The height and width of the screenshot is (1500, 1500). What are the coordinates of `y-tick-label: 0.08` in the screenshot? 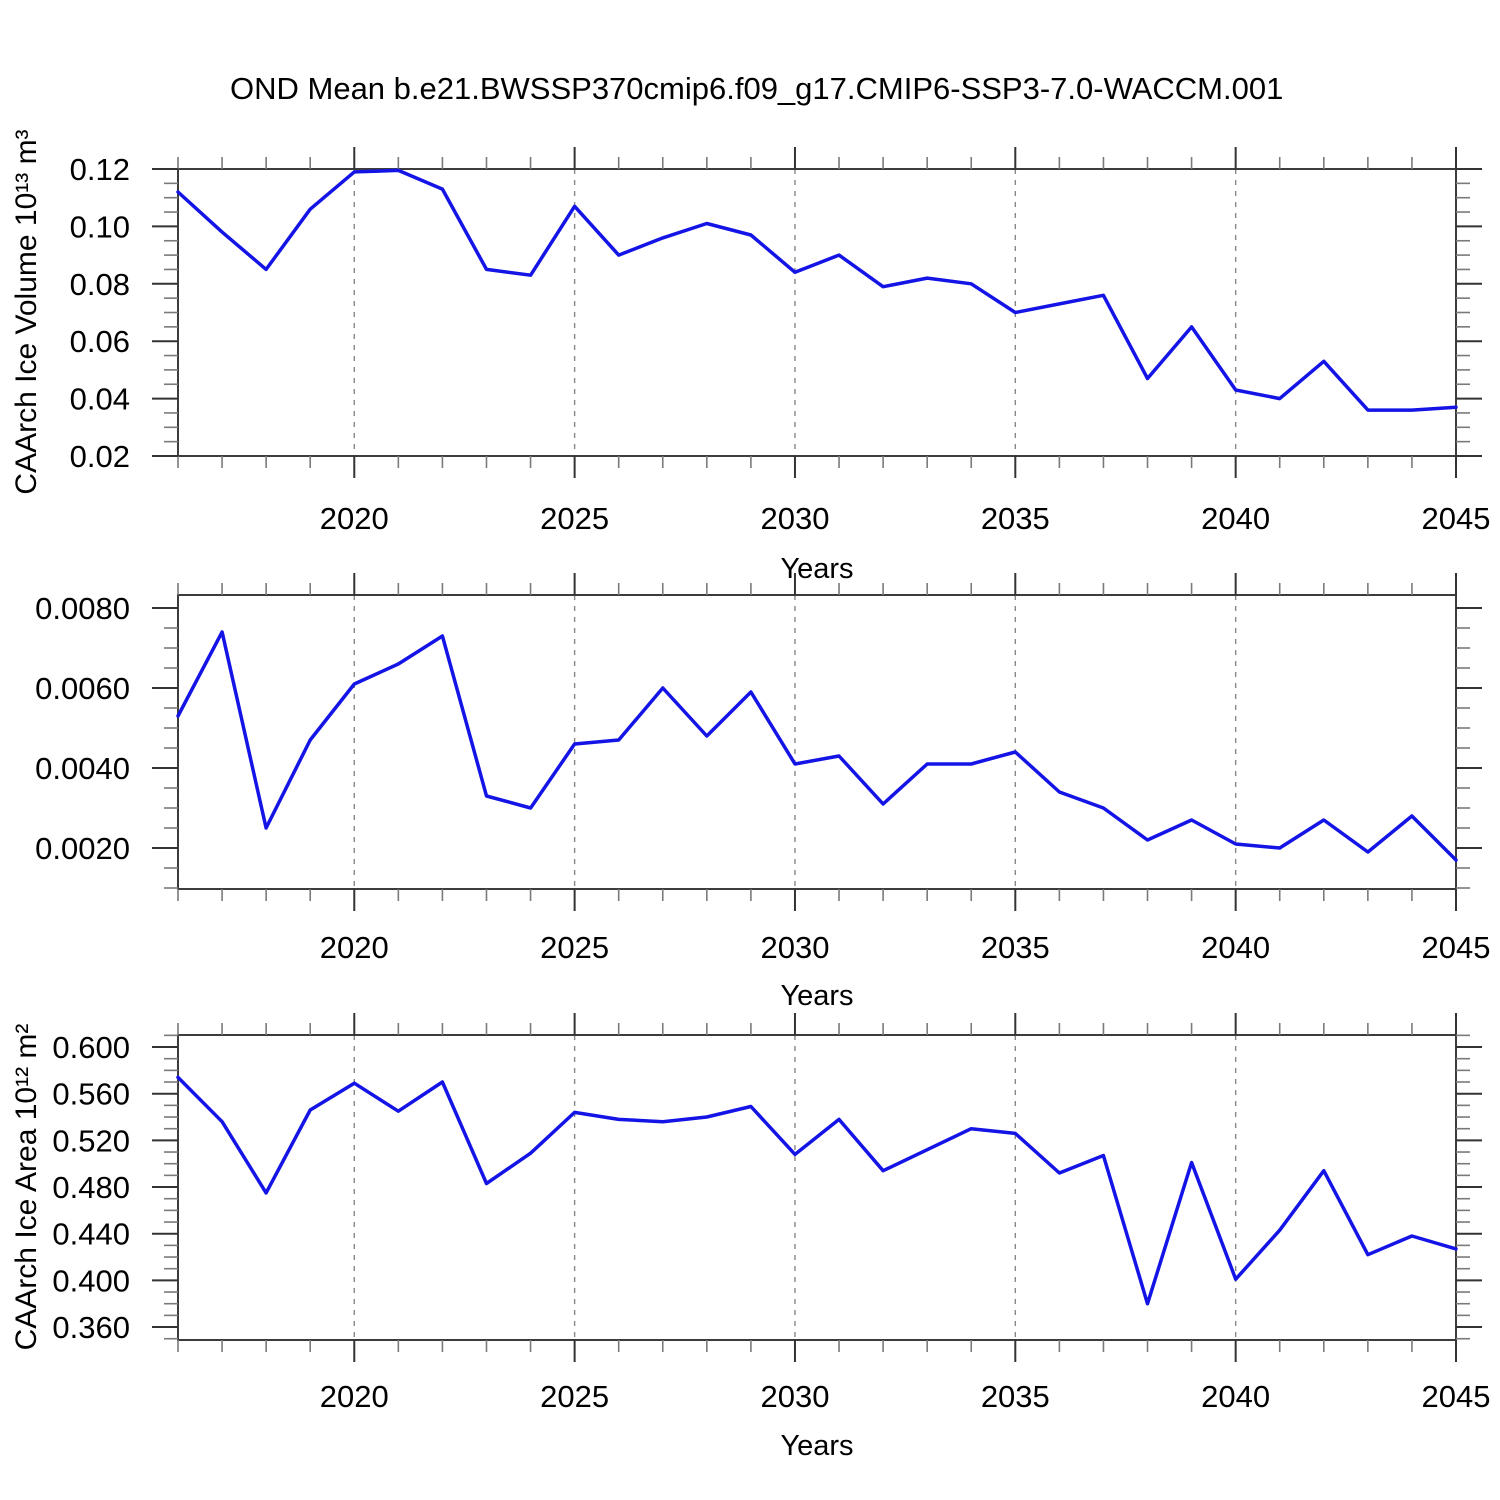 It's located at (100, 284).